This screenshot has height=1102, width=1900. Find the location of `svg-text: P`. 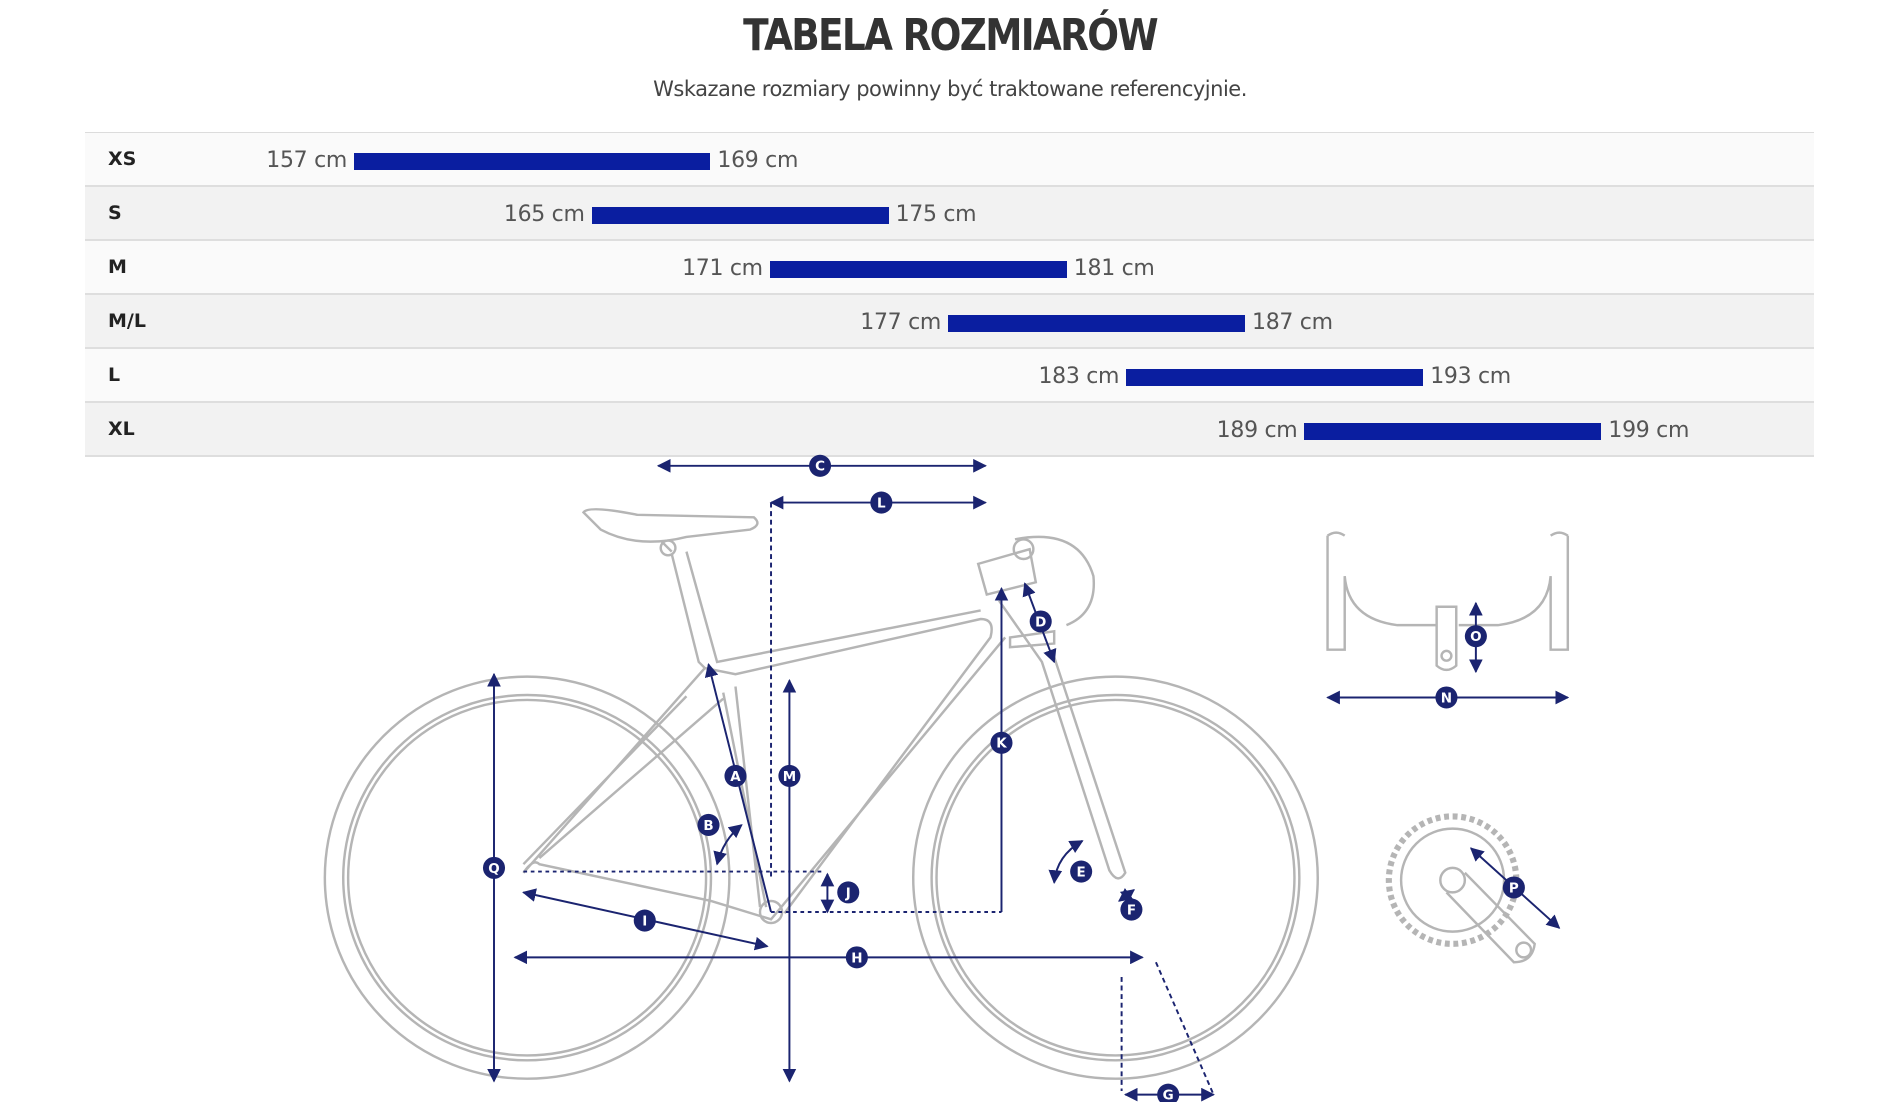

svg-text: P is located at coordinates (1514, 888).